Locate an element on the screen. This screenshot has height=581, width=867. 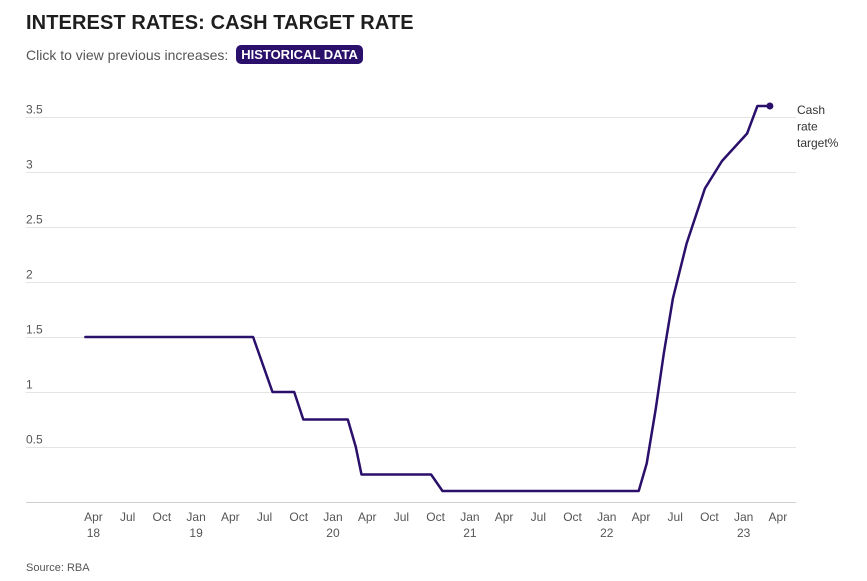
y-axis-ticks: 0.5 1 1.5 2 2.5 3 3.5 is located at coordinates (34, 275).